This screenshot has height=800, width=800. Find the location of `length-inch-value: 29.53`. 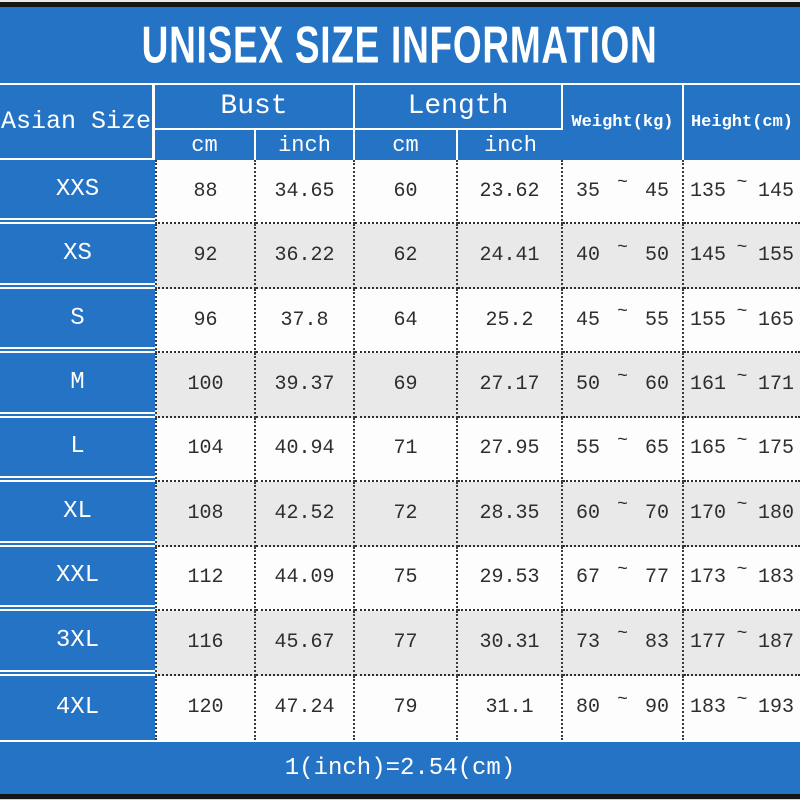

length-inch-value: 29.53 is located at coordinates (510, 579).